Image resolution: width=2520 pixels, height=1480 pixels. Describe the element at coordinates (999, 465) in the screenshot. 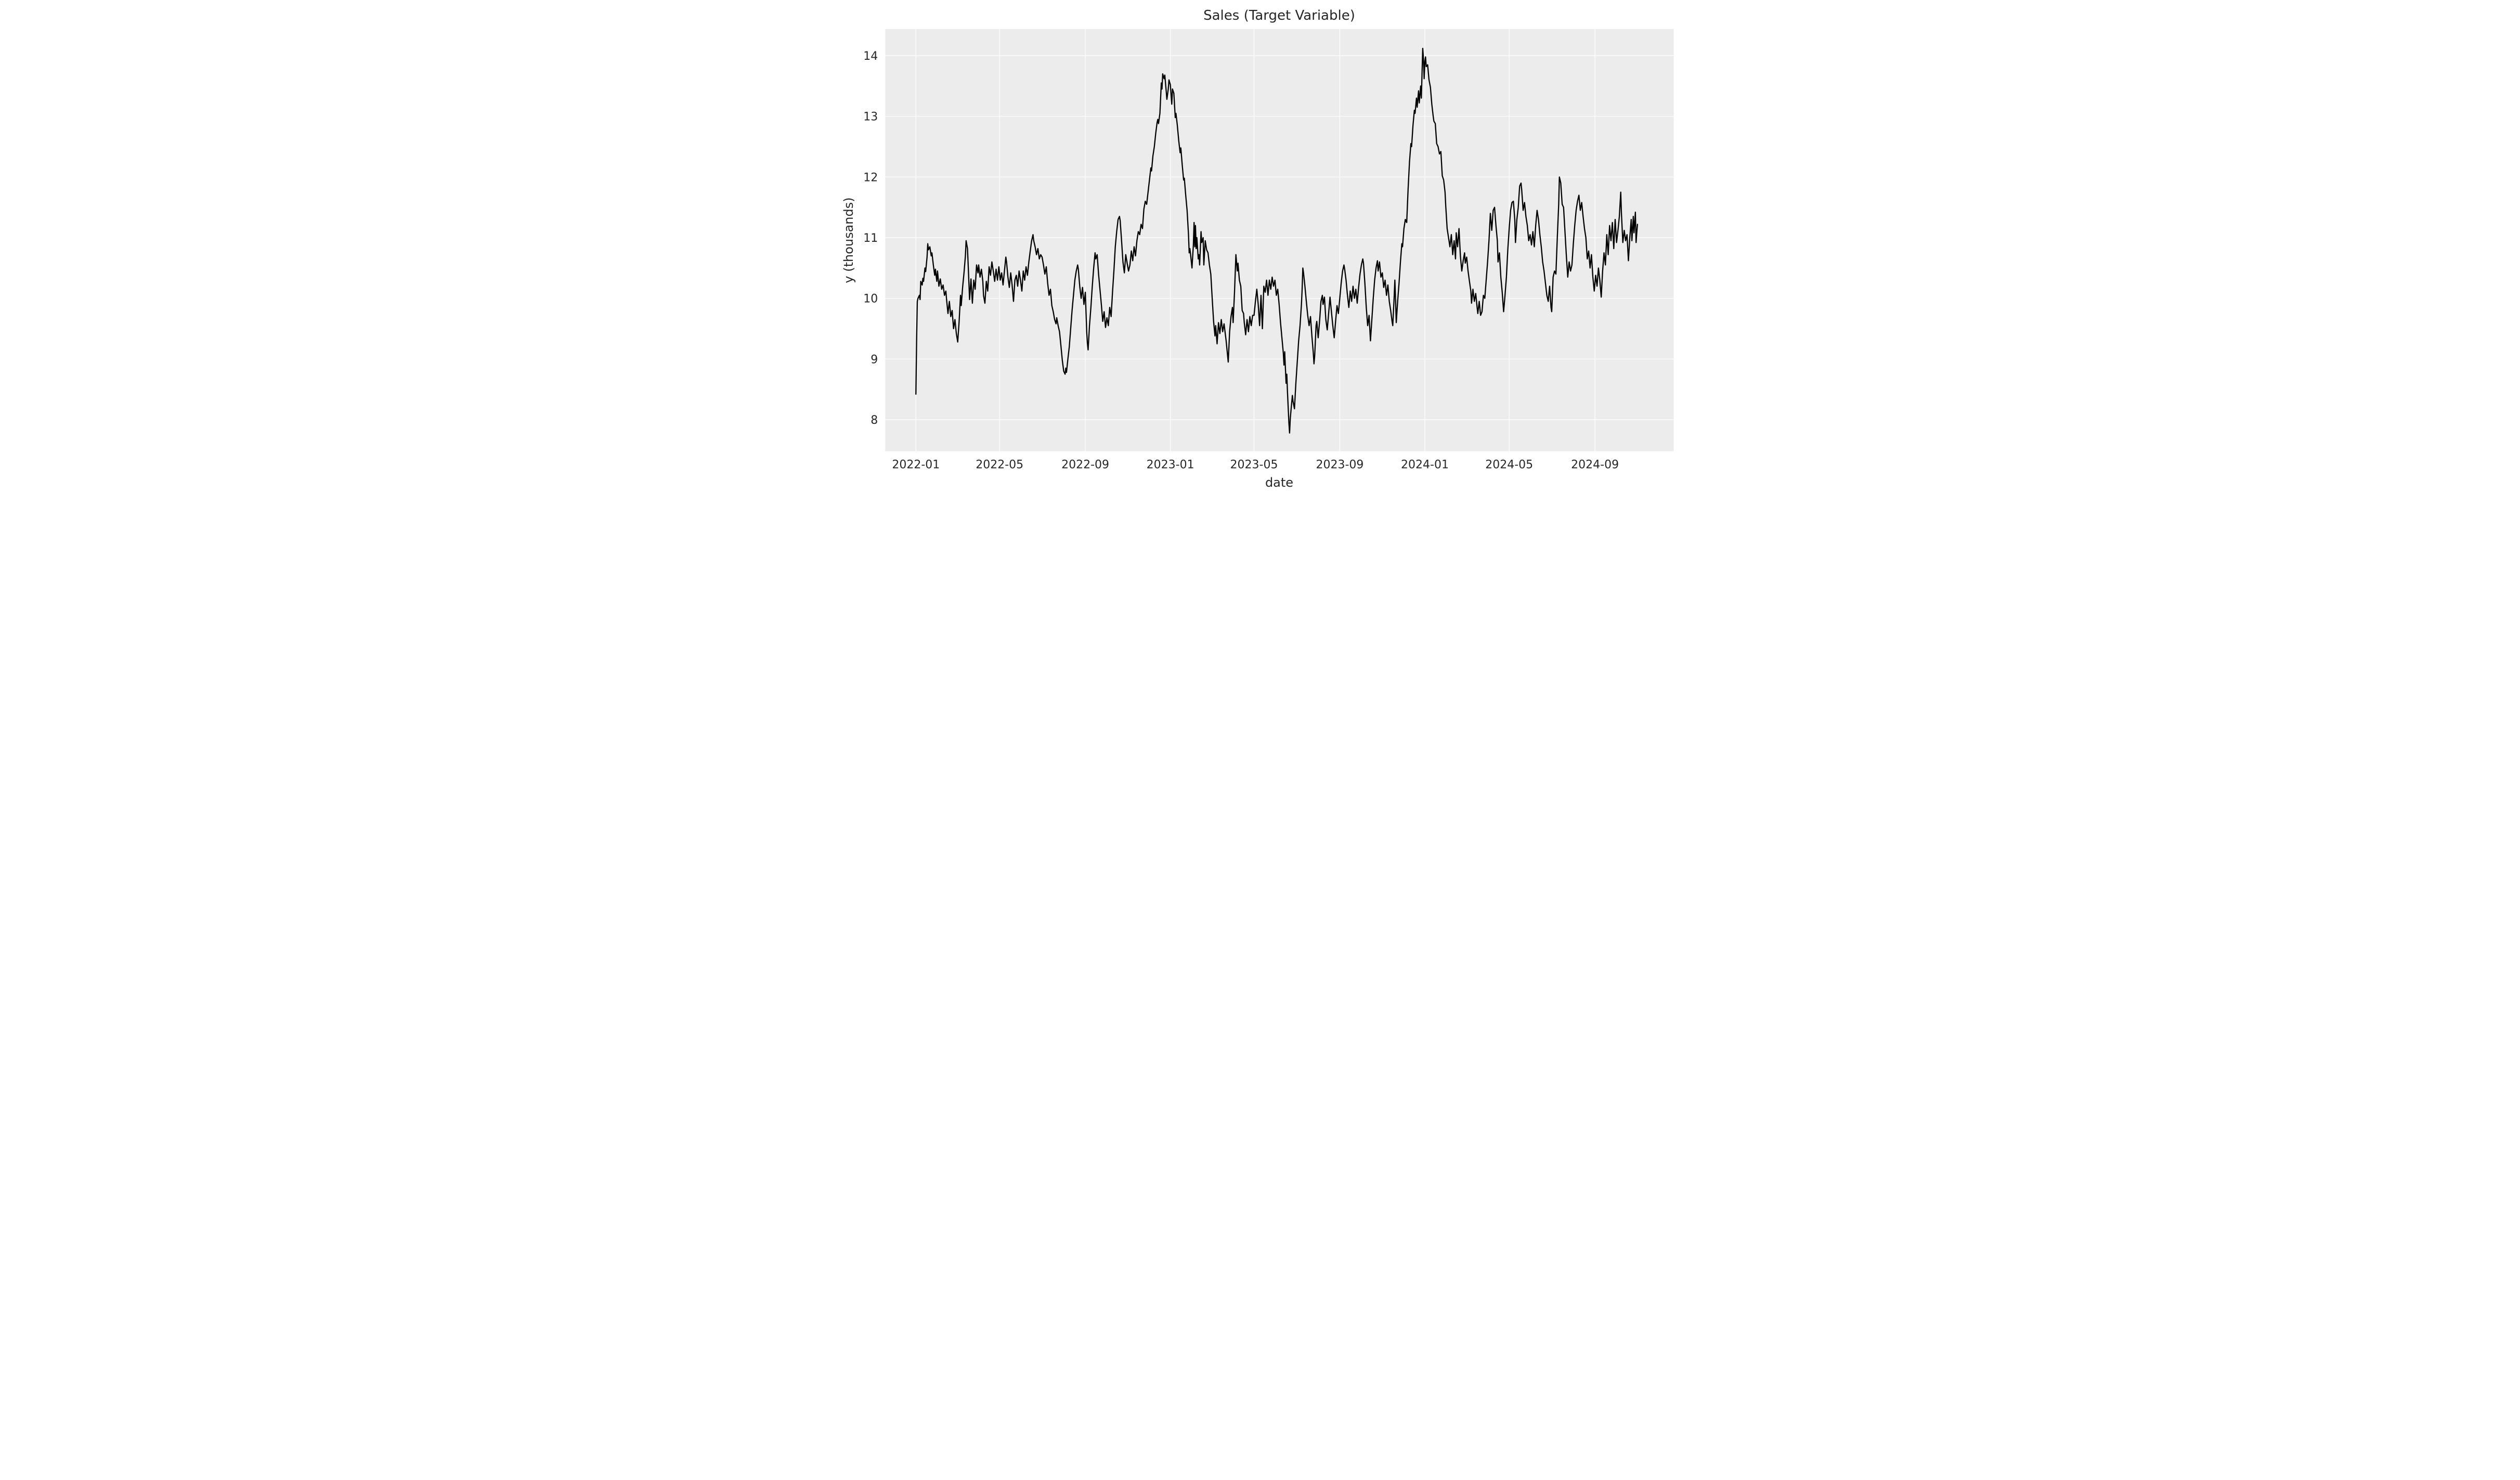

I see `x-tick-label: 2022-05` at that location.